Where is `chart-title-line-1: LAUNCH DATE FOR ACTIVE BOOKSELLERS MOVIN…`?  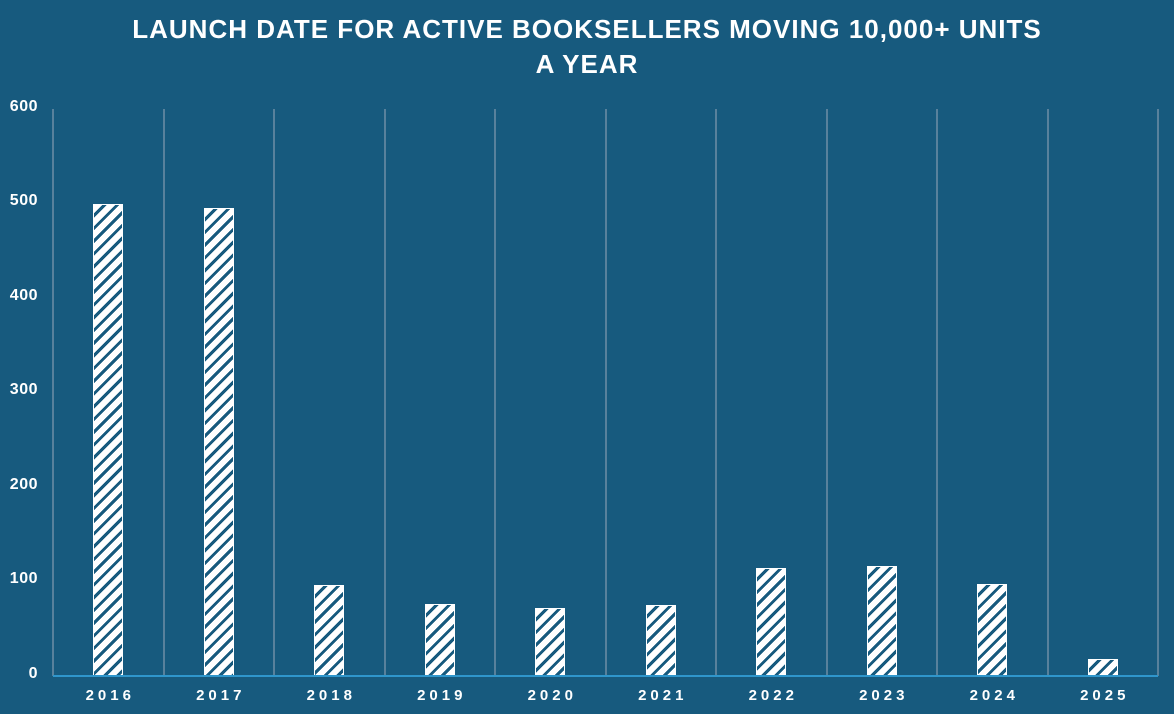
chart-title-line-1: LAUNCH DATE FOR ACTIVE BOOKSELLERS MOVIN… is located at coordinates (587, 29).